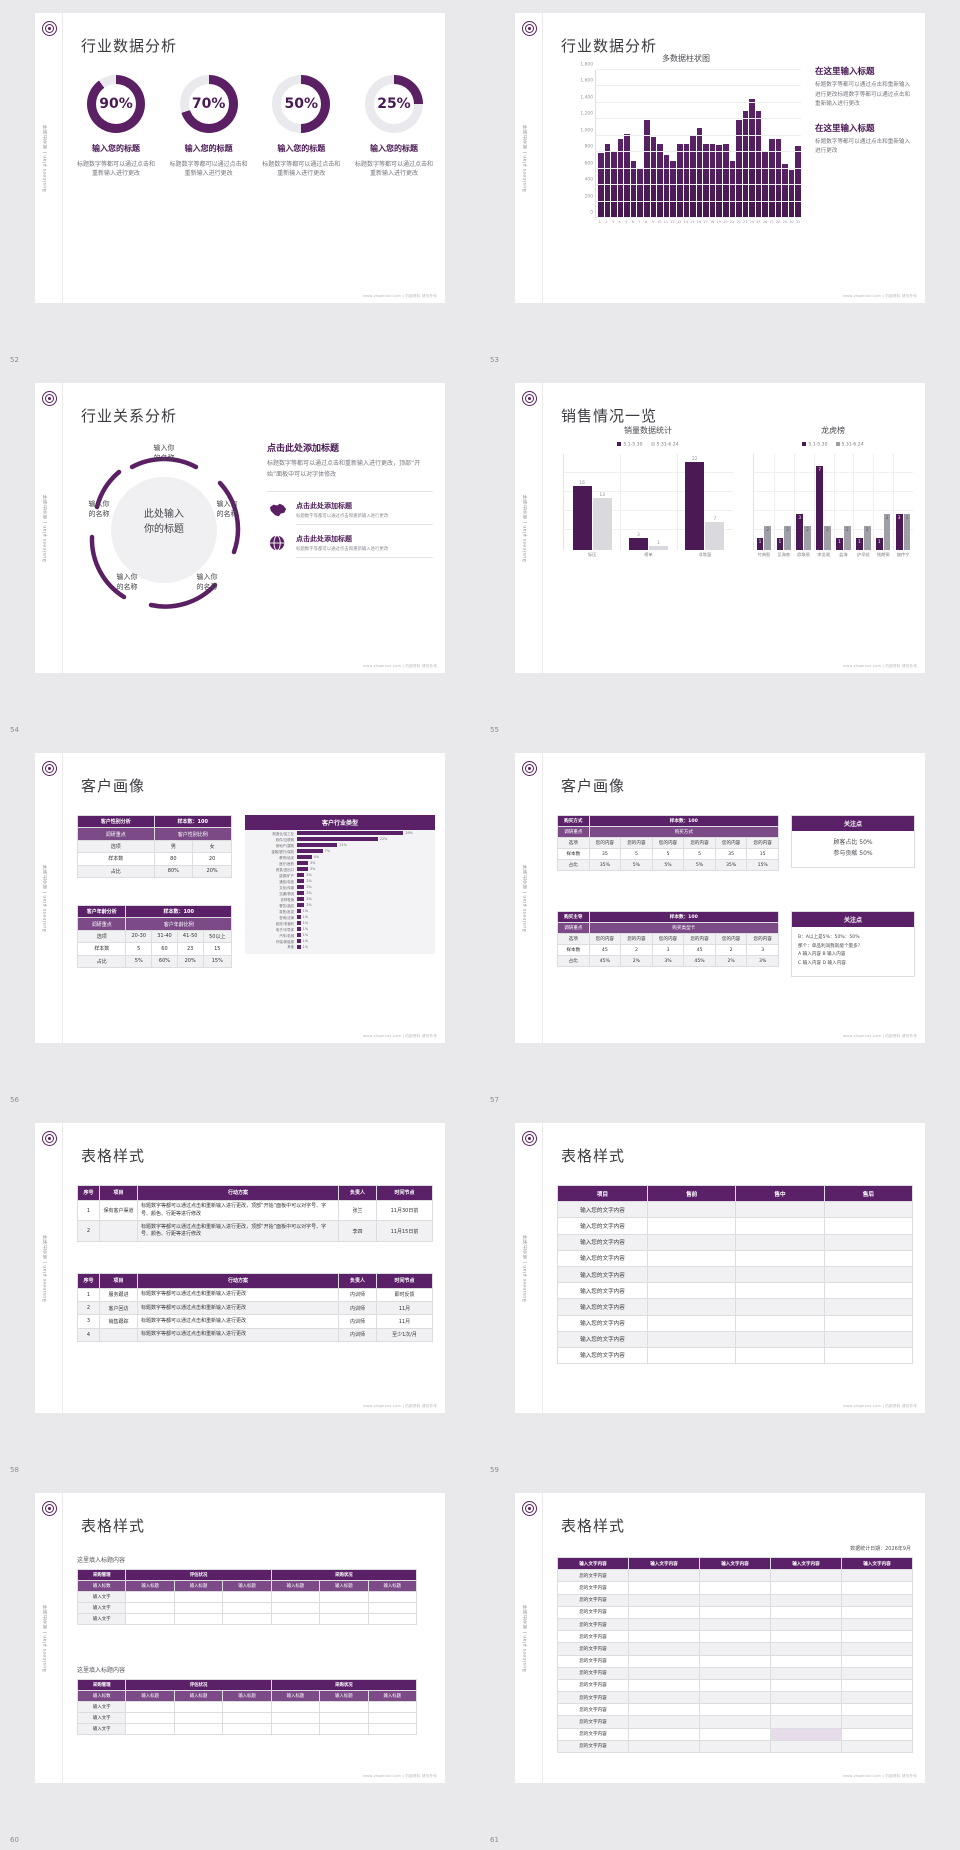 Image resolution: width=960 pixels, height=1850 pixels. Describe the element at coordinates (115, 169) in the screenshot. I see `donut-desc: 标题数字等都可以通过点击和重新输入进行更改` at that location.